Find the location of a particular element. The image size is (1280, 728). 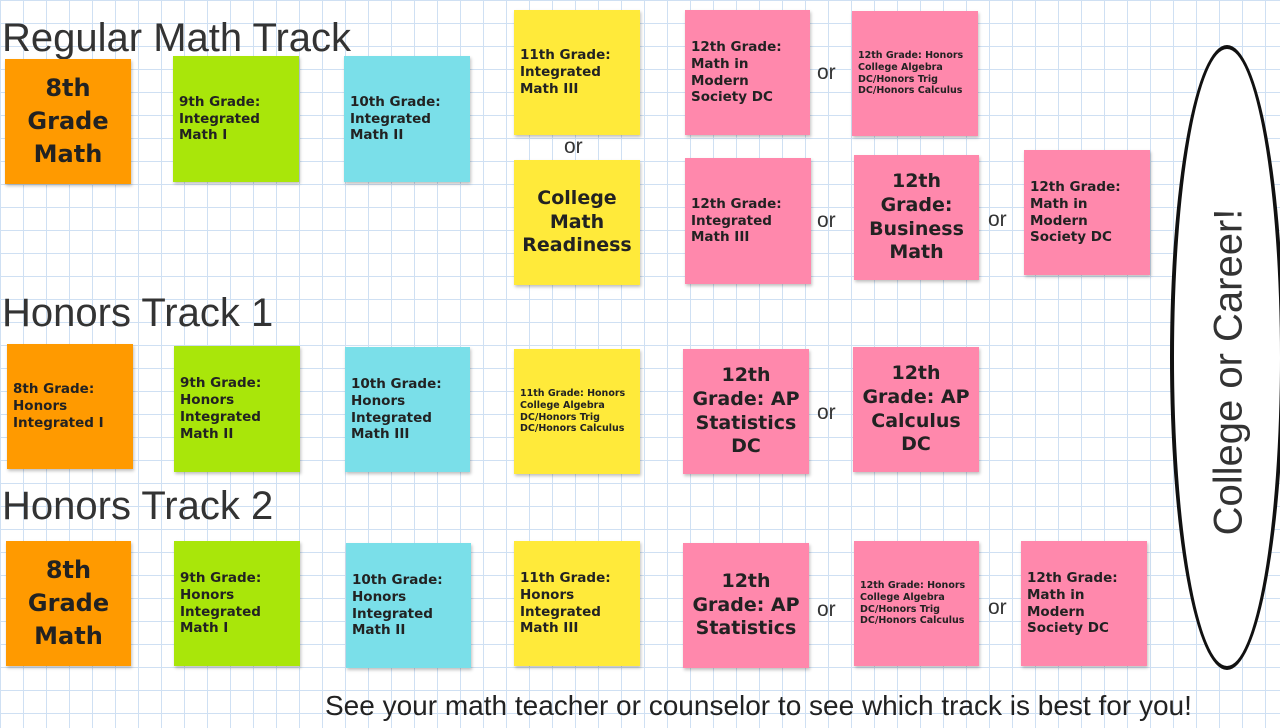

honors2-12th-ap-stats-label: 12th Grade: AP Statistics is located at coordinates (746, 605).